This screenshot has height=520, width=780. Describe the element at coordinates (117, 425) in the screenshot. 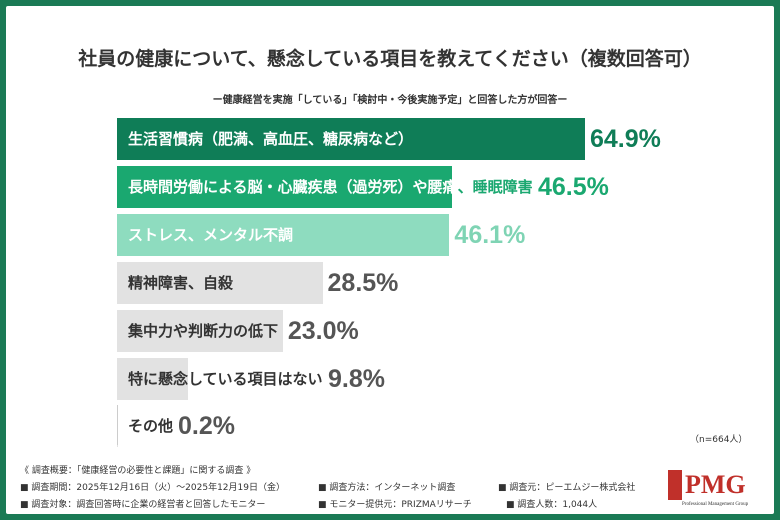

I see `axis-line` at that location.